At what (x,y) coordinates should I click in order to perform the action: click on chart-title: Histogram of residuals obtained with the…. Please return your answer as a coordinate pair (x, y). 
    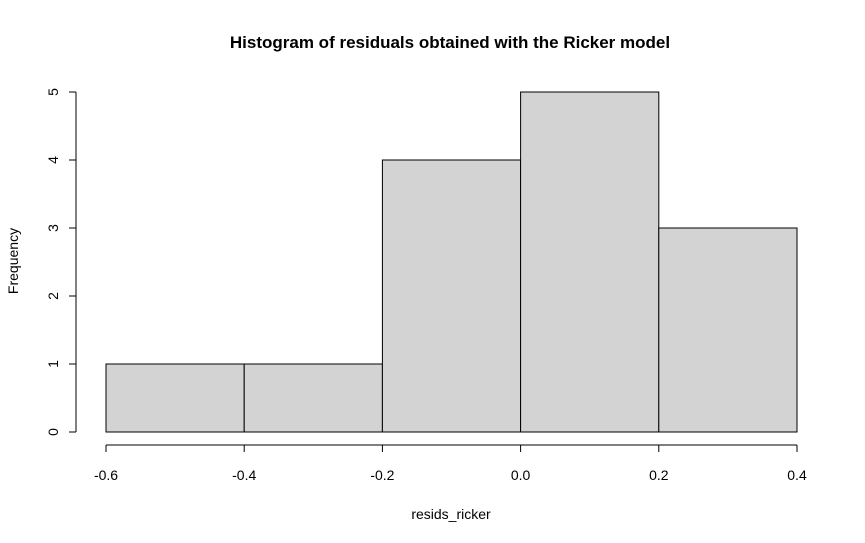
    Looking at the image, I should click on (450, 42).